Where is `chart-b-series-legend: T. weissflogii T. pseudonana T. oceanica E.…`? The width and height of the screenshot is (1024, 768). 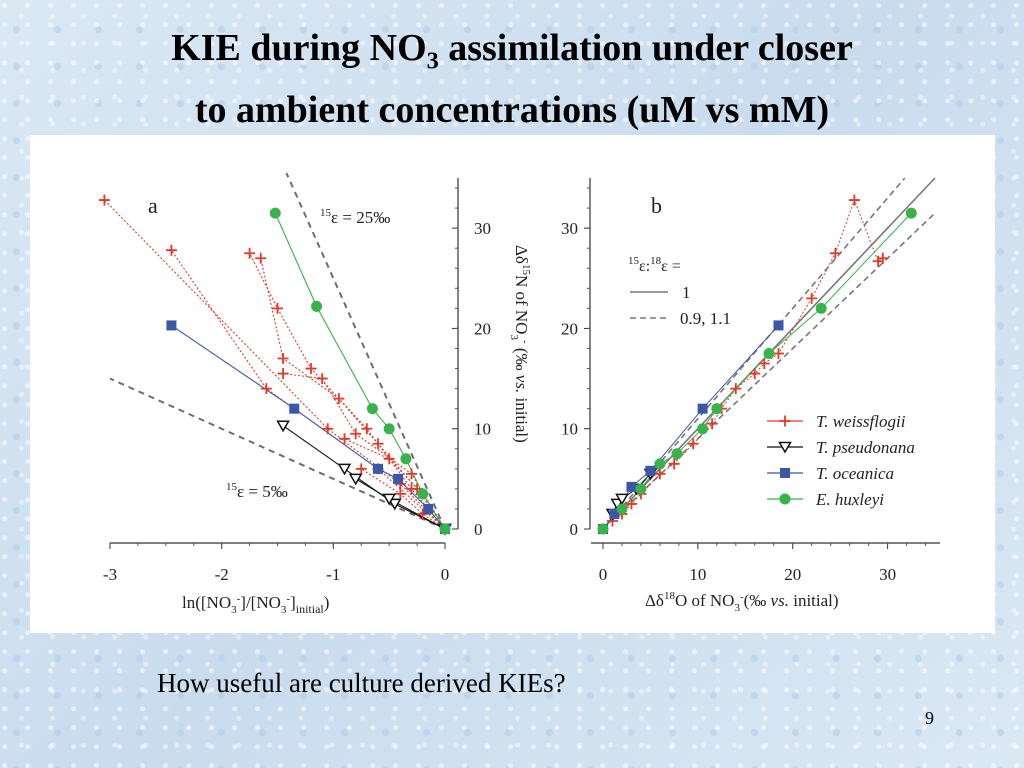 chart-b-series-legend: T. weissflogii T. pseudonana T. oceanica E.… is located at coordinates (841, 460).